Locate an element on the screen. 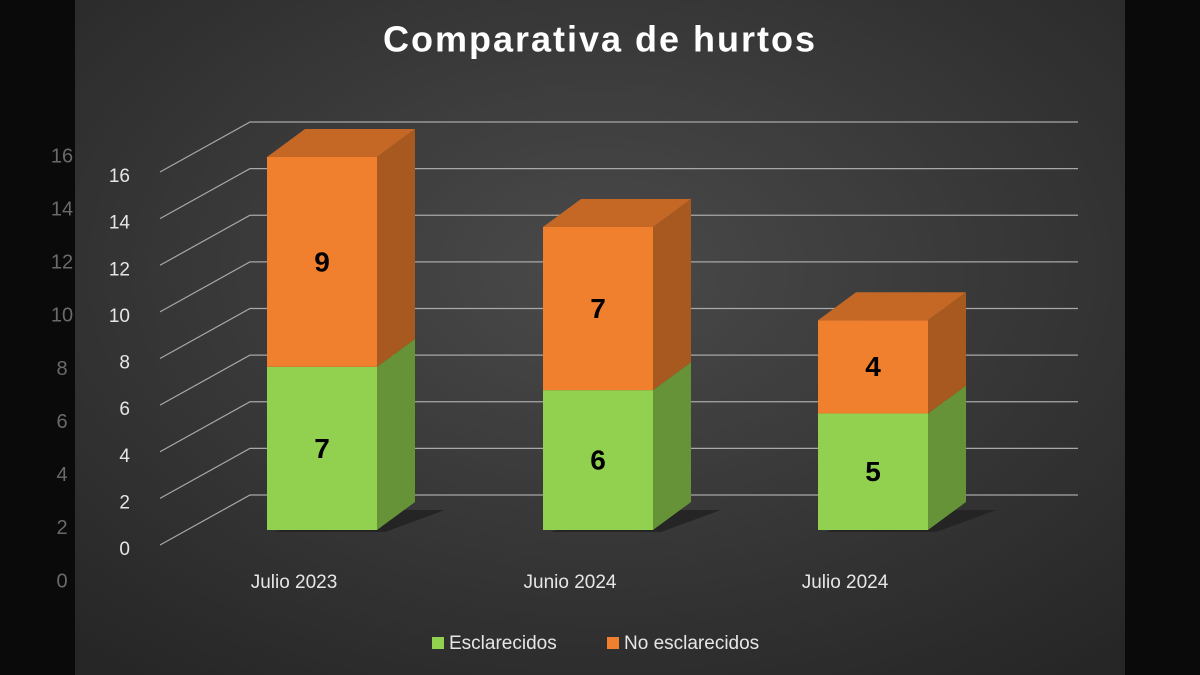 The width and height of the screenshot is (1200, 675). y-tick-label-ghost: 4 is located at coordinates (61, 475).